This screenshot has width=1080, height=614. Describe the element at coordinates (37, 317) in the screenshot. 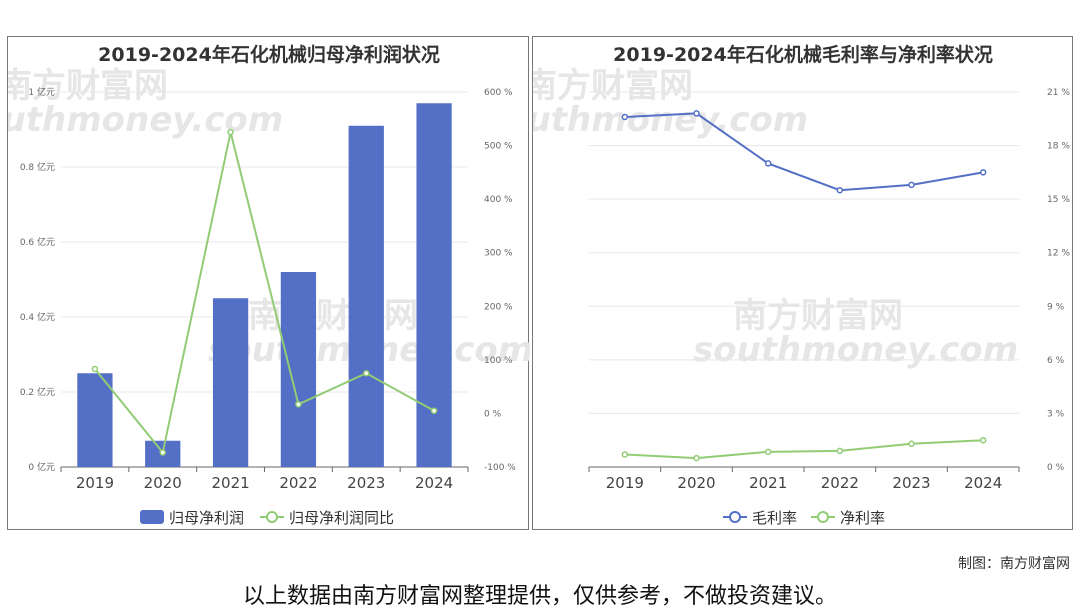

I see `y-left-tick: 0.4 亿元` at that location.